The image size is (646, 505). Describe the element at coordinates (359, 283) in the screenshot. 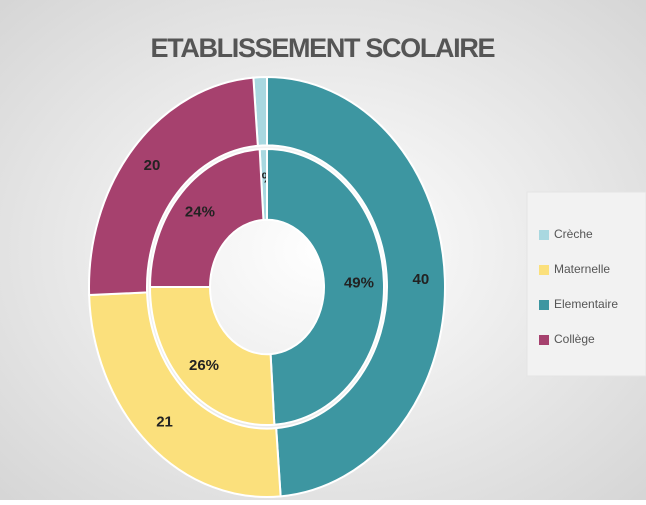

I see `data-label: 49%` at that location.